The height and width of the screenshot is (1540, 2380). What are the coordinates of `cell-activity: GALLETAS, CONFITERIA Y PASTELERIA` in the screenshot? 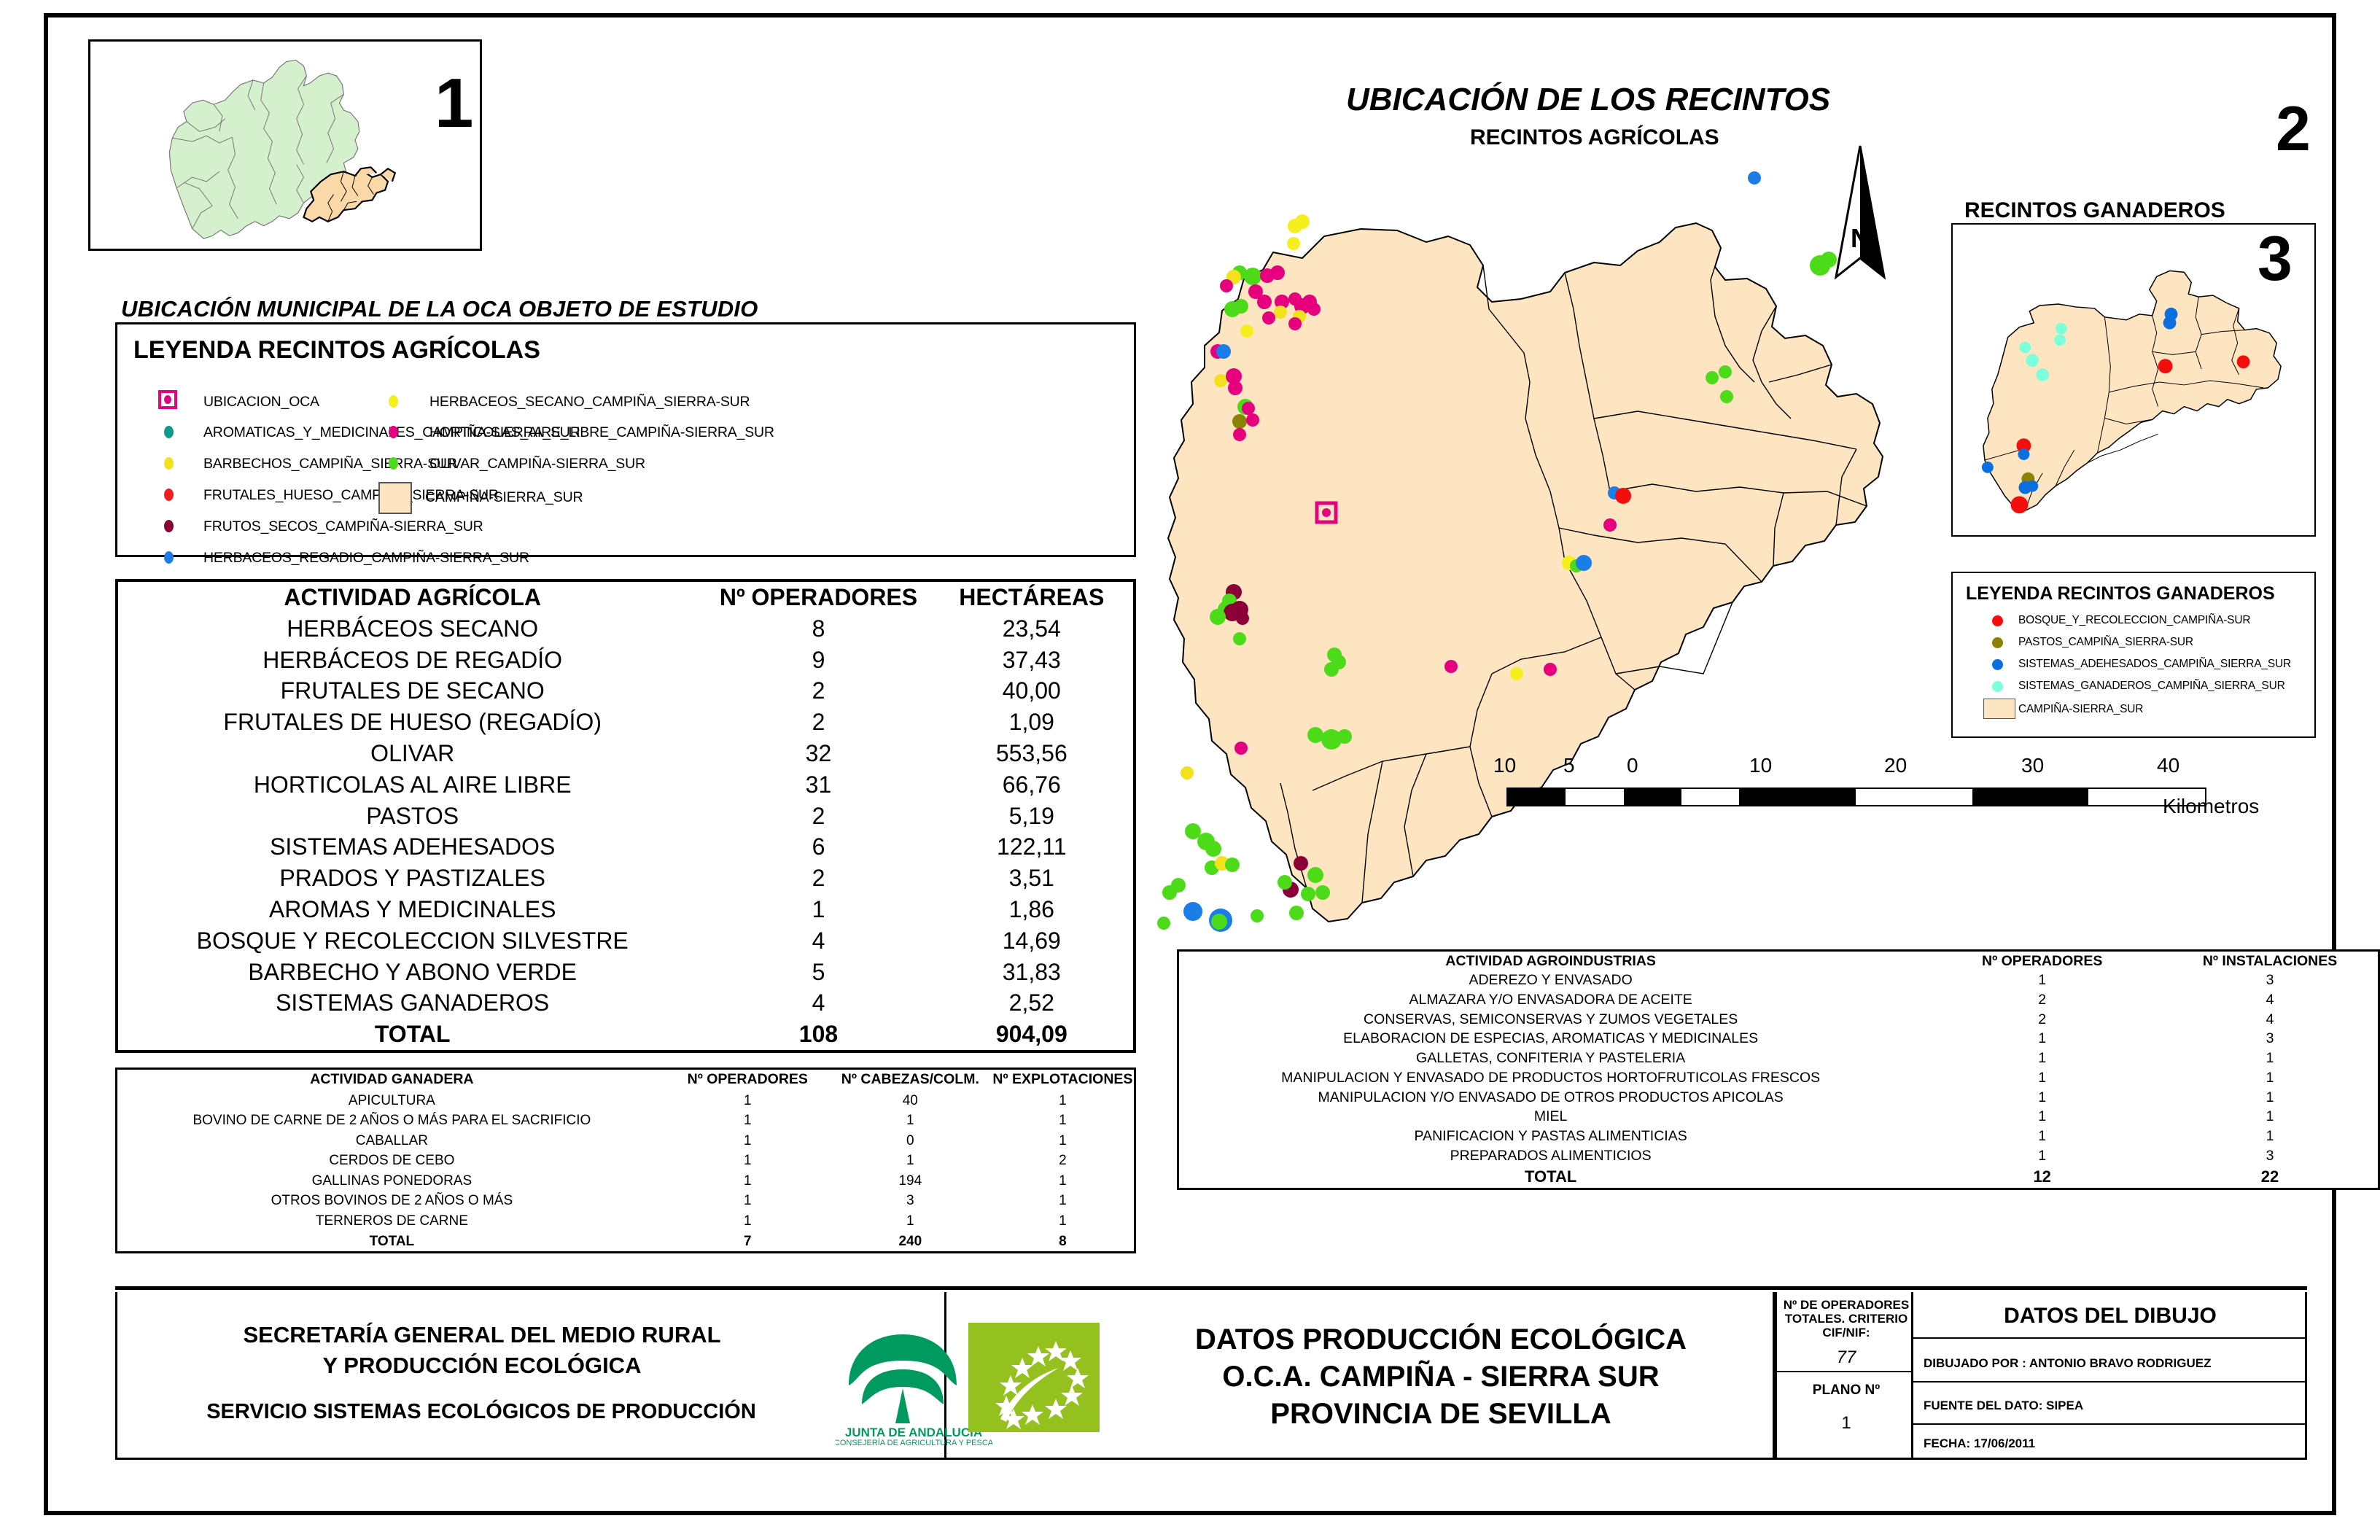 It's located at (1551, 1058).